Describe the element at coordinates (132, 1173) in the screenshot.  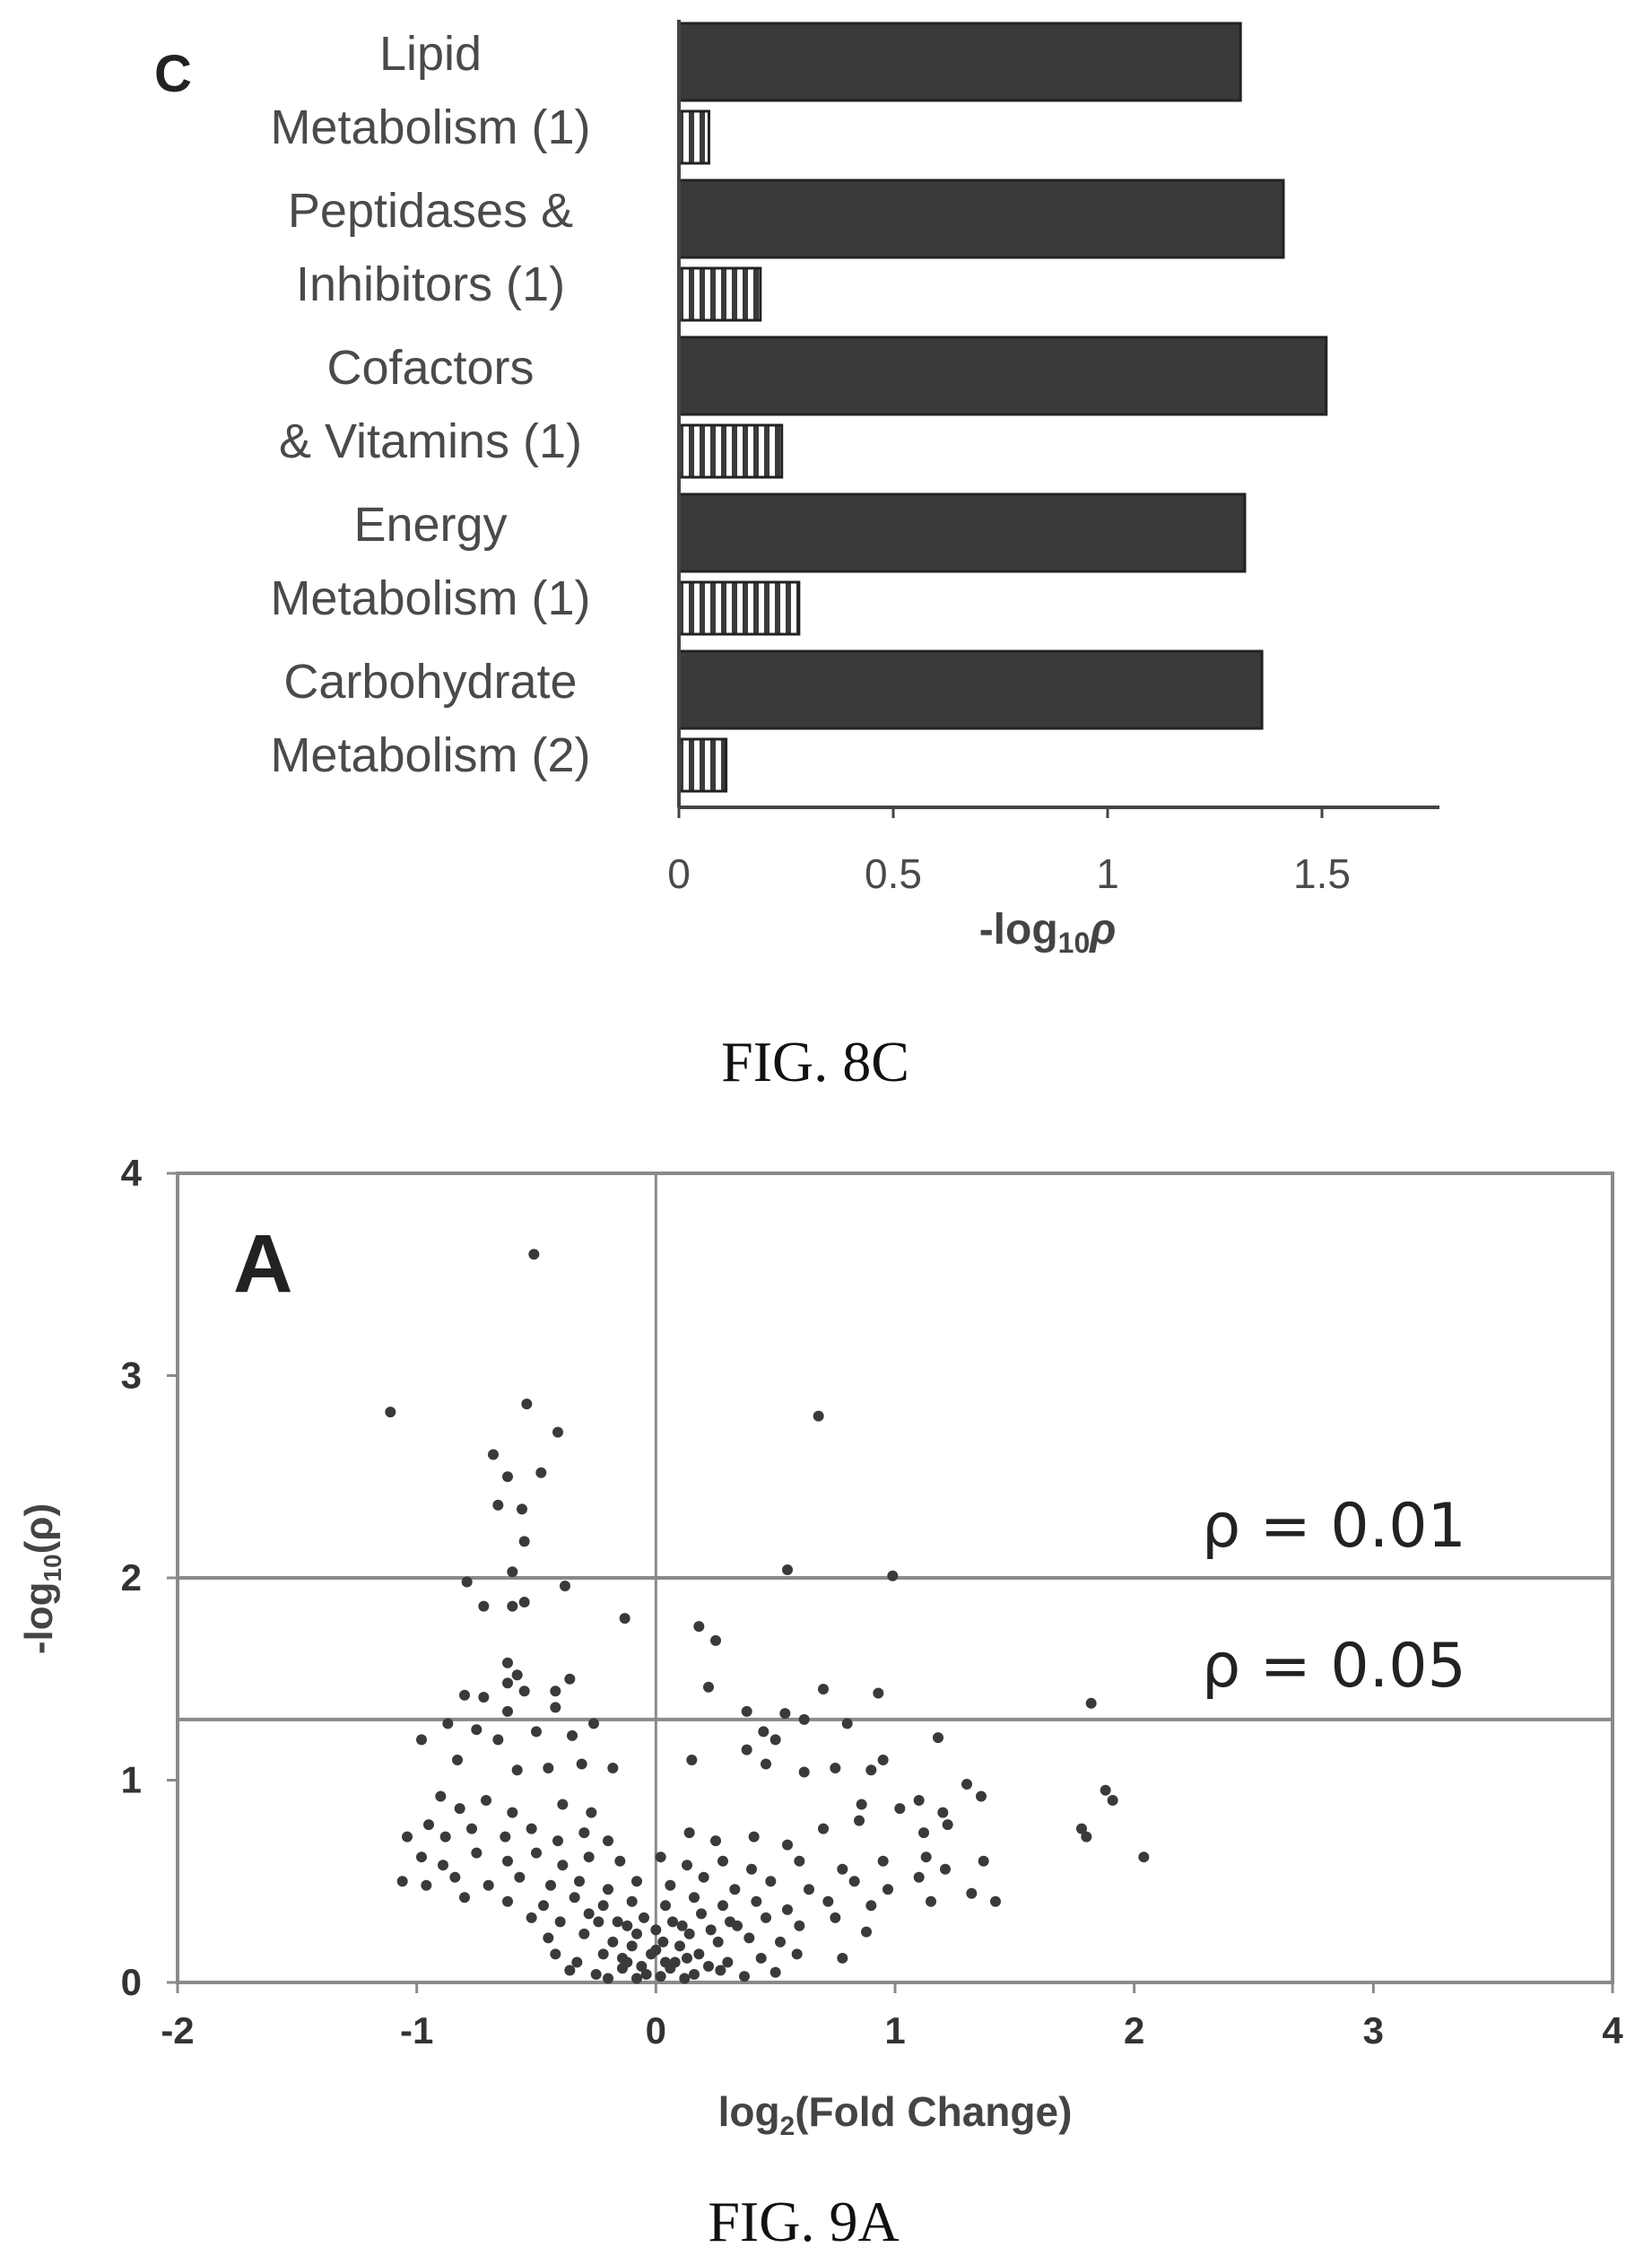
I see `y-tick-label: 4` at that location.